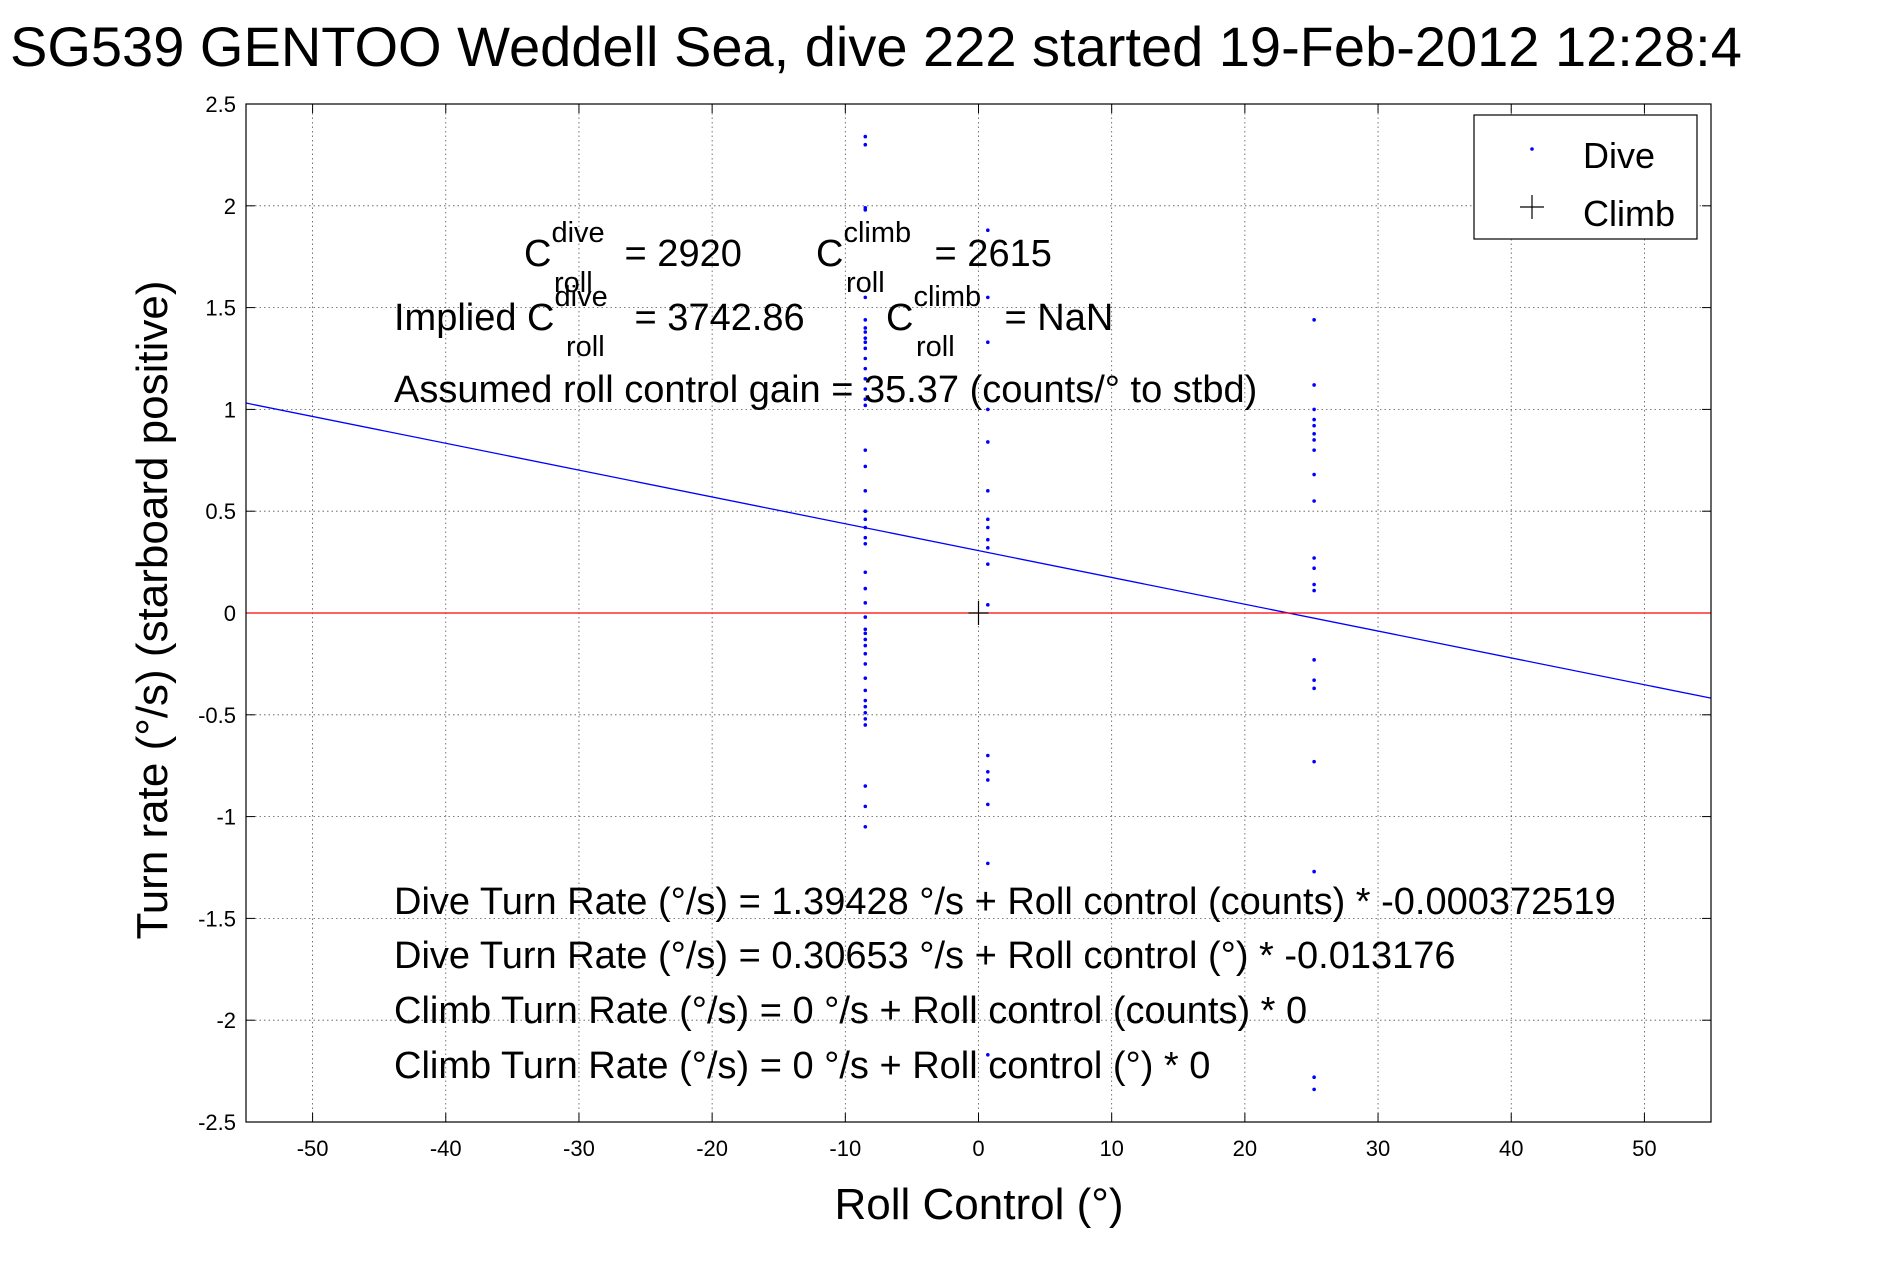  Describe the element at coordinates (1629, 213) in the screenshot. I see `legend-climb-label: Climb` at that location.